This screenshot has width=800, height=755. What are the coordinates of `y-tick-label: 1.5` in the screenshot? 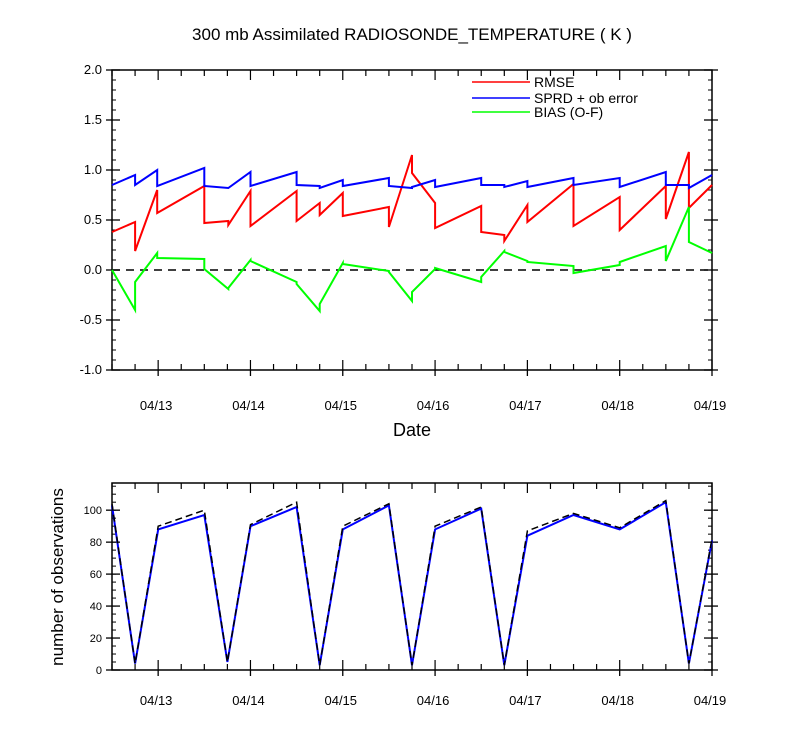 It's located at (93, 119).